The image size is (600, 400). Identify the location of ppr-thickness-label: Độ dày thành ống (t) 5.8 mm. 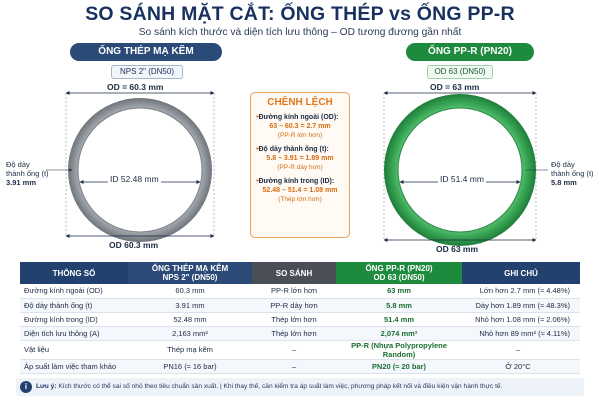
(572, 173).